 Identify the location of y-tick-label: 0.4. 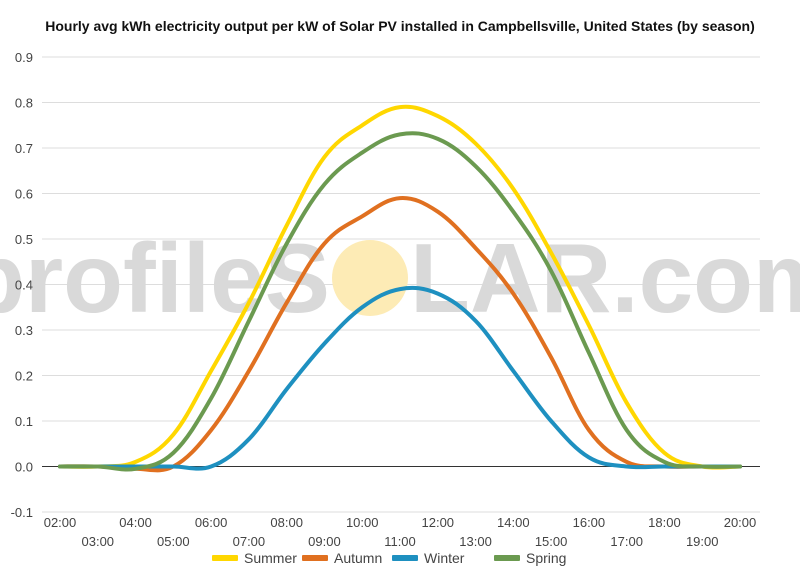
(24, 285).